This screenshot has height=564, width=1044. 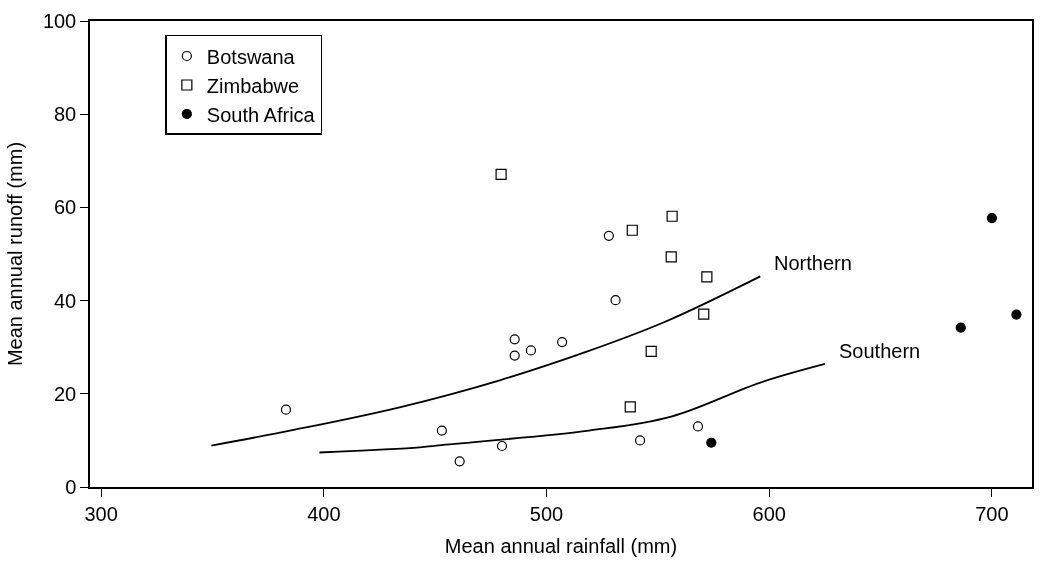 What do you see at coordinates (65, 300) in the screenshot?
I see `y-tick-label: 40` at bounding box center [65, 300].